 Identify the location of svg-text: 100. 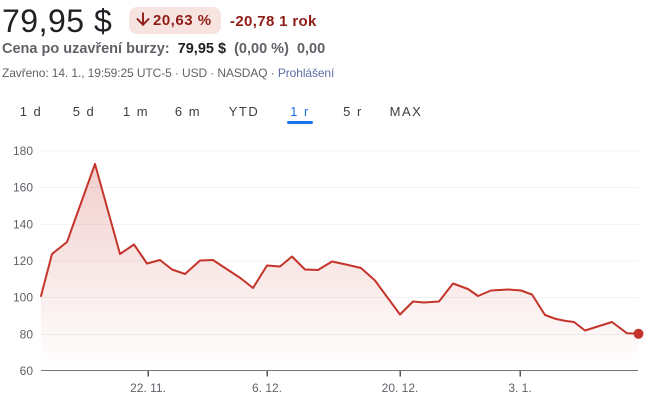
(23, 298).